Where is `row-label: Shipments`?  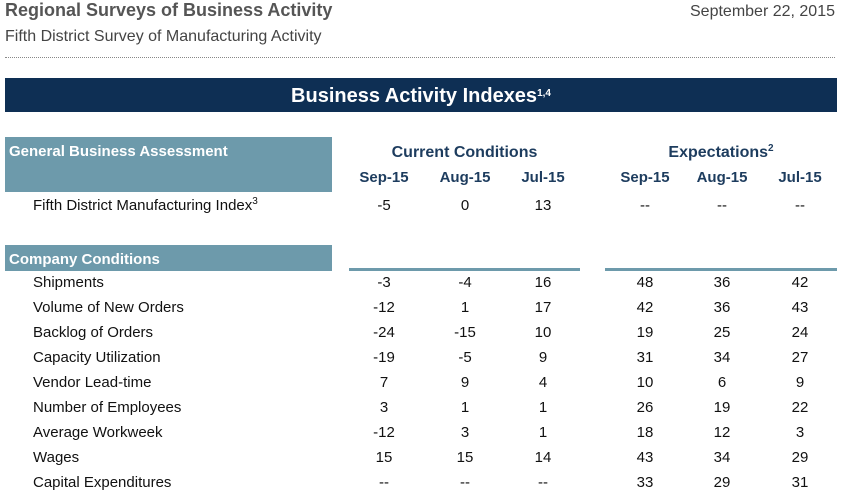
row-label: Shipments is located at coordinates (68, 282).